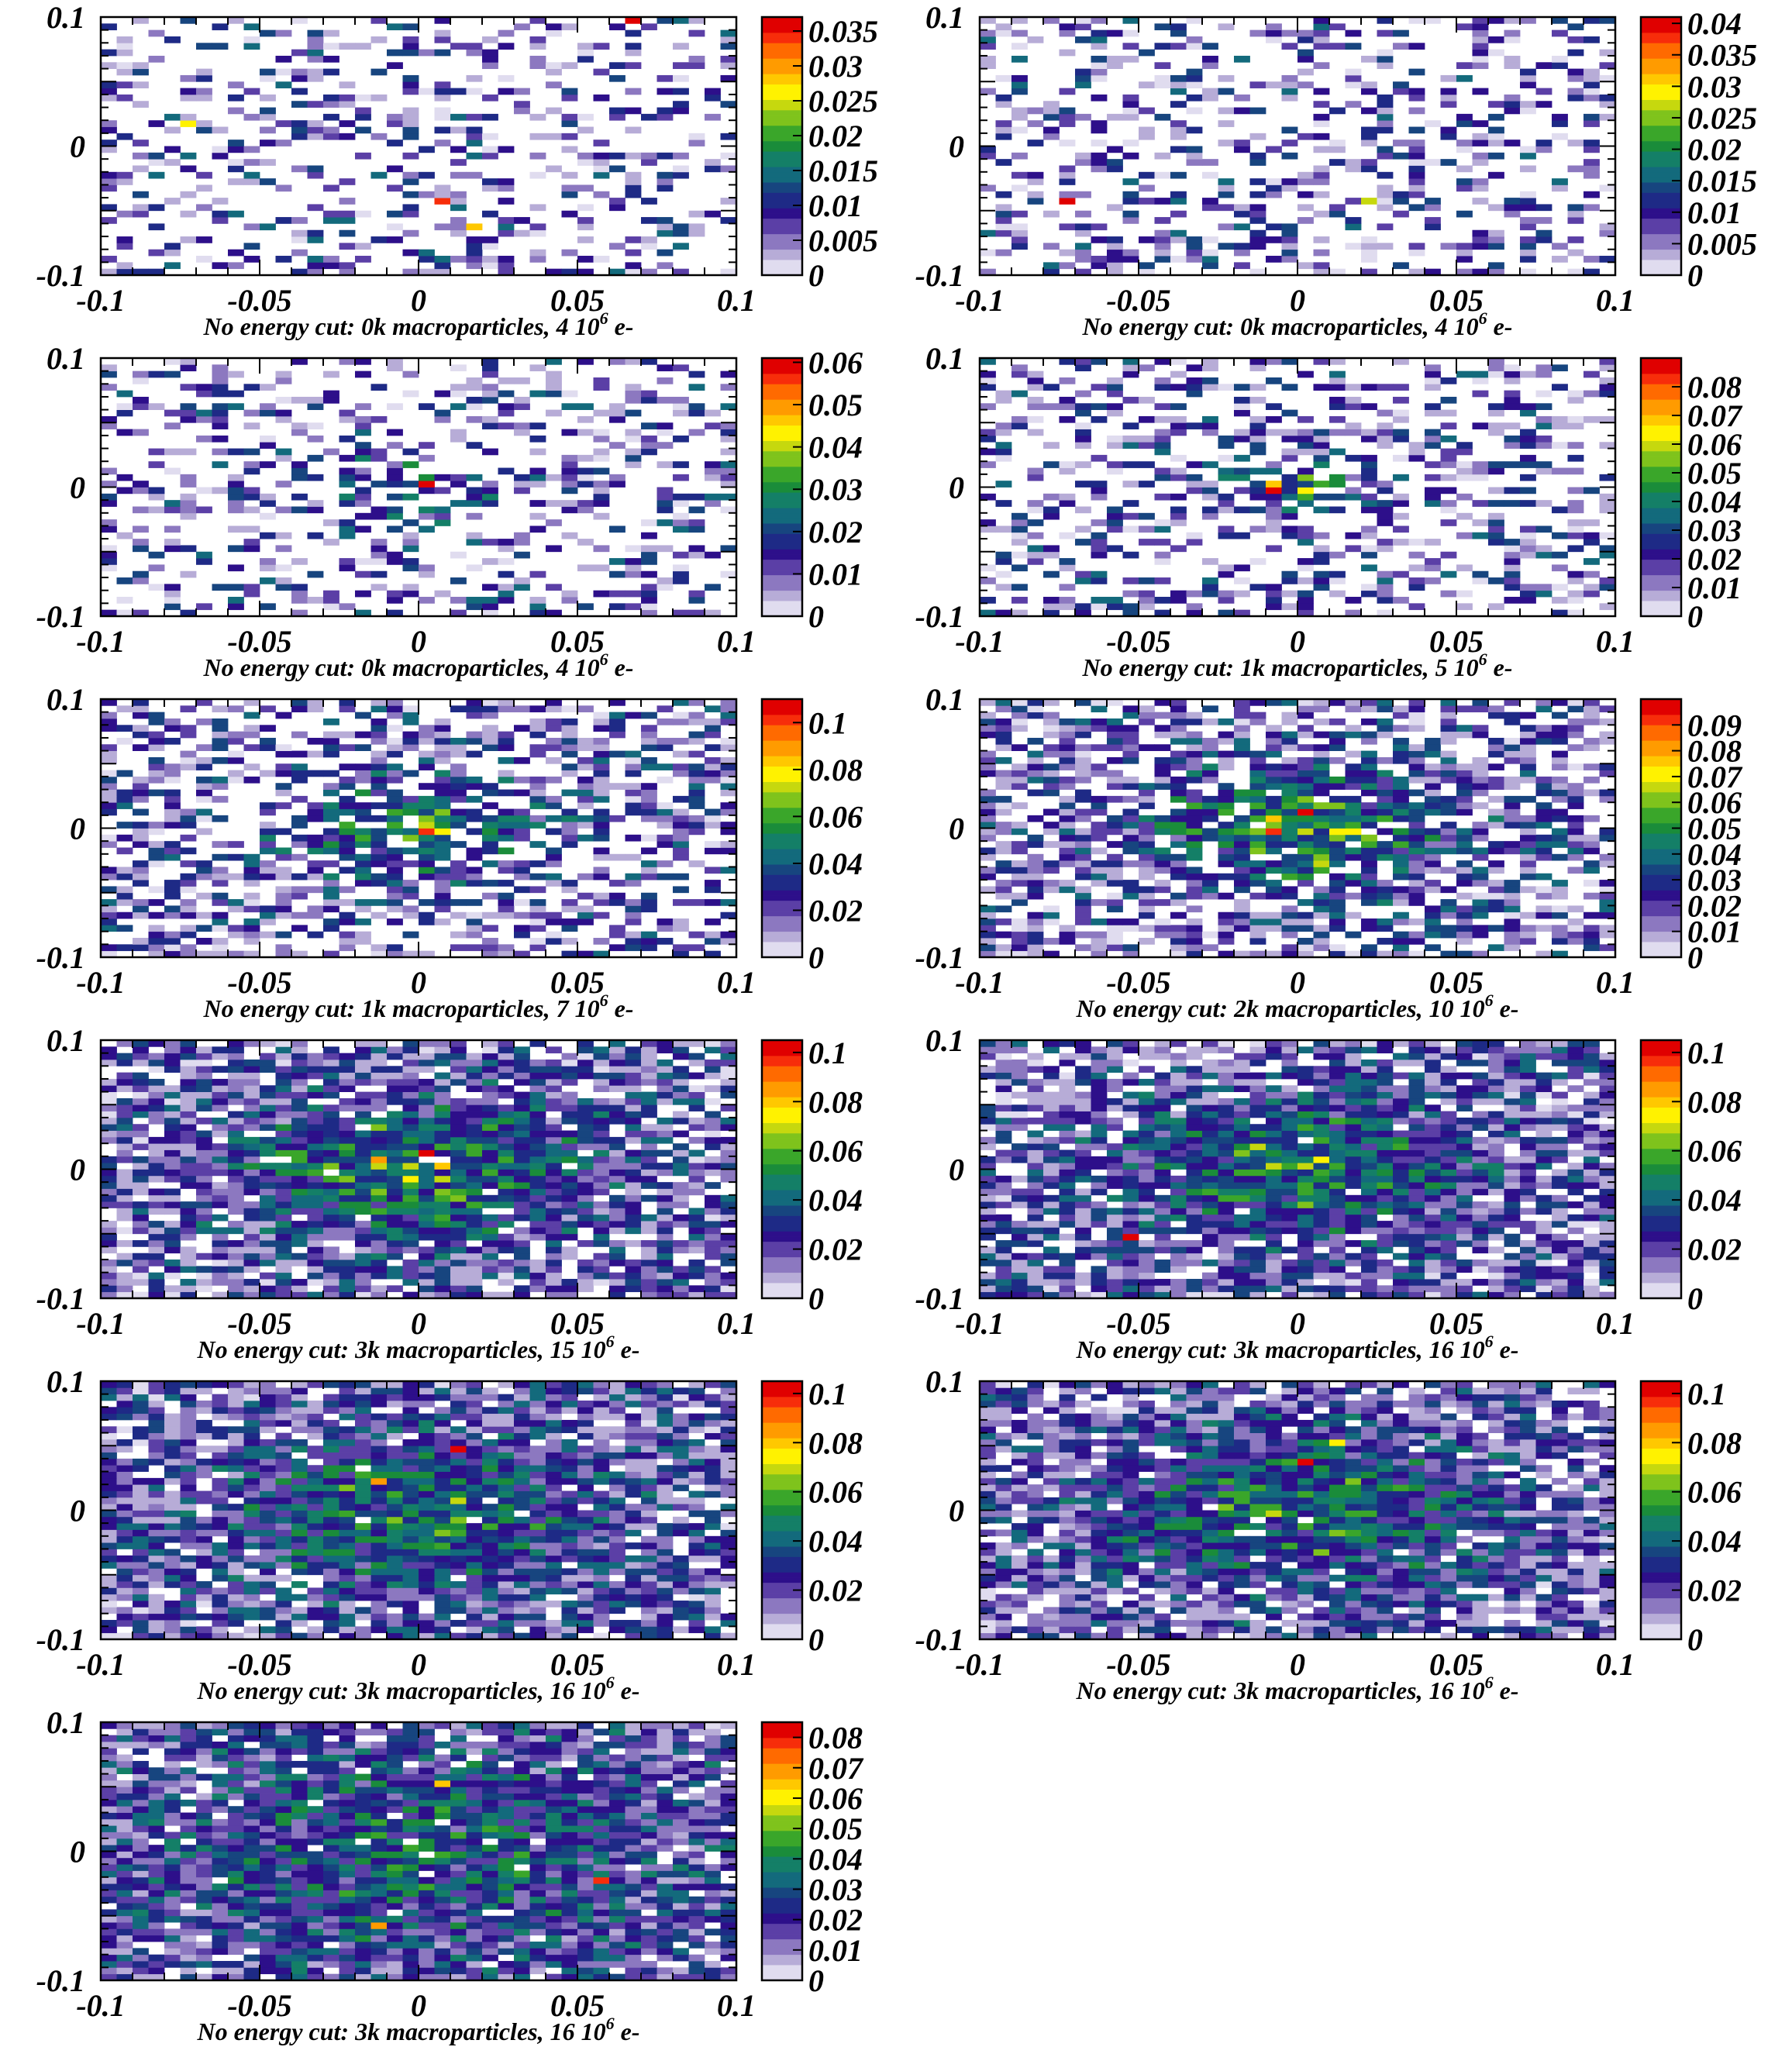  I want to click on colorbar-tick-label: 0, so click(1695, 275).